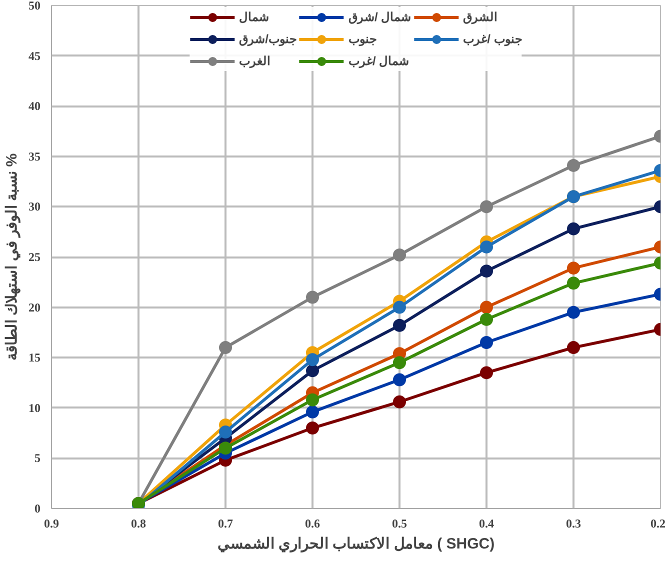  Describe the element at coordinates (356, 545) in the screenshot. I see `x-axis-title: معامل الاكتساب الحراري الشمسي ( SHGC)` at that location.